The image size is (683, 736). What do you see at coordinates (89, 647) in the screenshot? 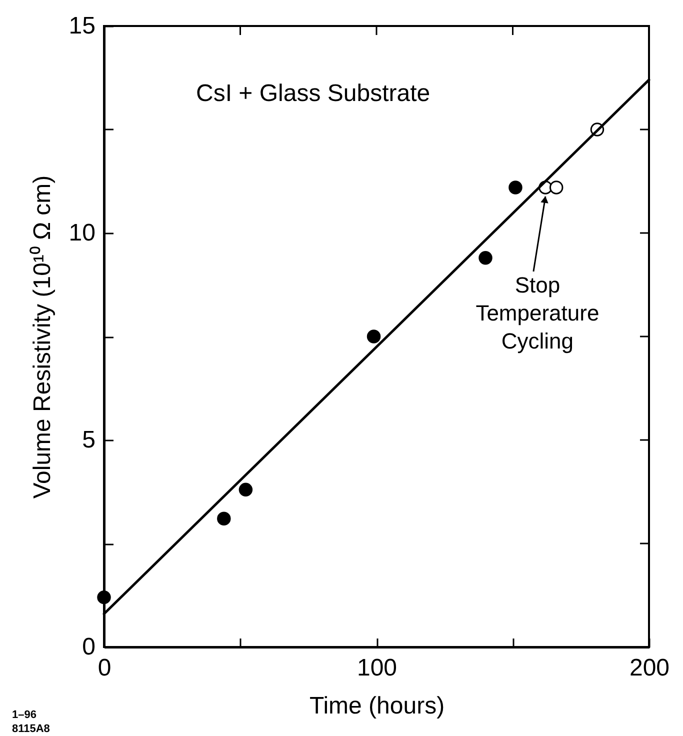
I see `y-tick-label: 0` at bounding box center [89, 647].